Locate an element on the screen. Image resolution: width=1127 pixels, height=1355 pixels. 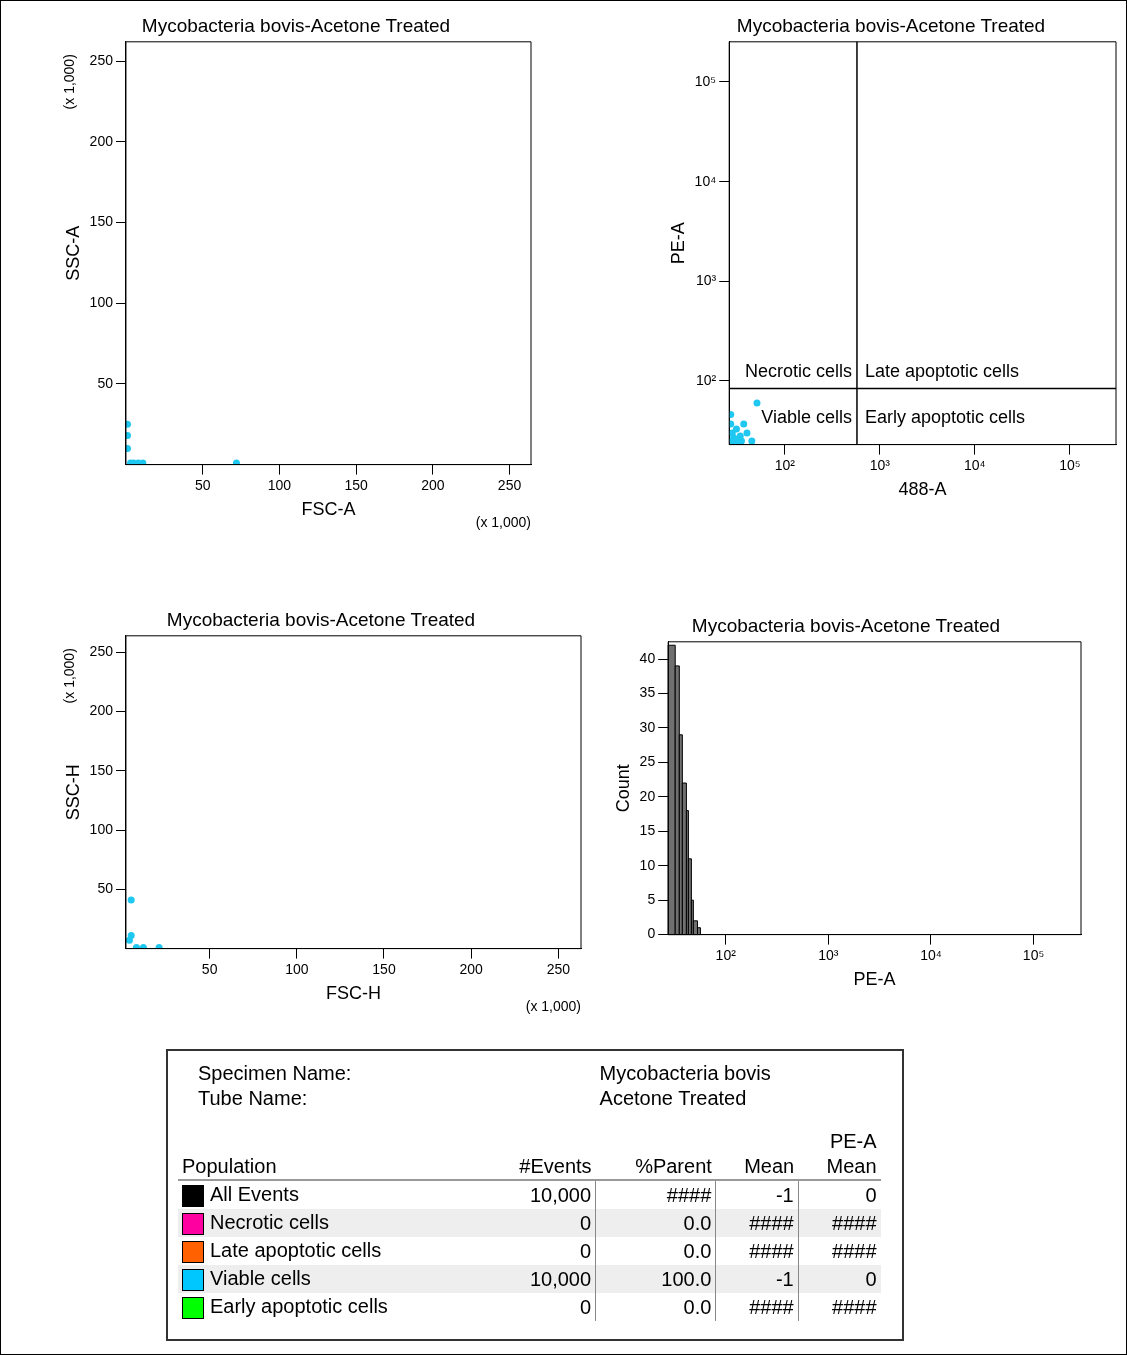
category-label: Viable cells is located at coordinates (260, 1278).